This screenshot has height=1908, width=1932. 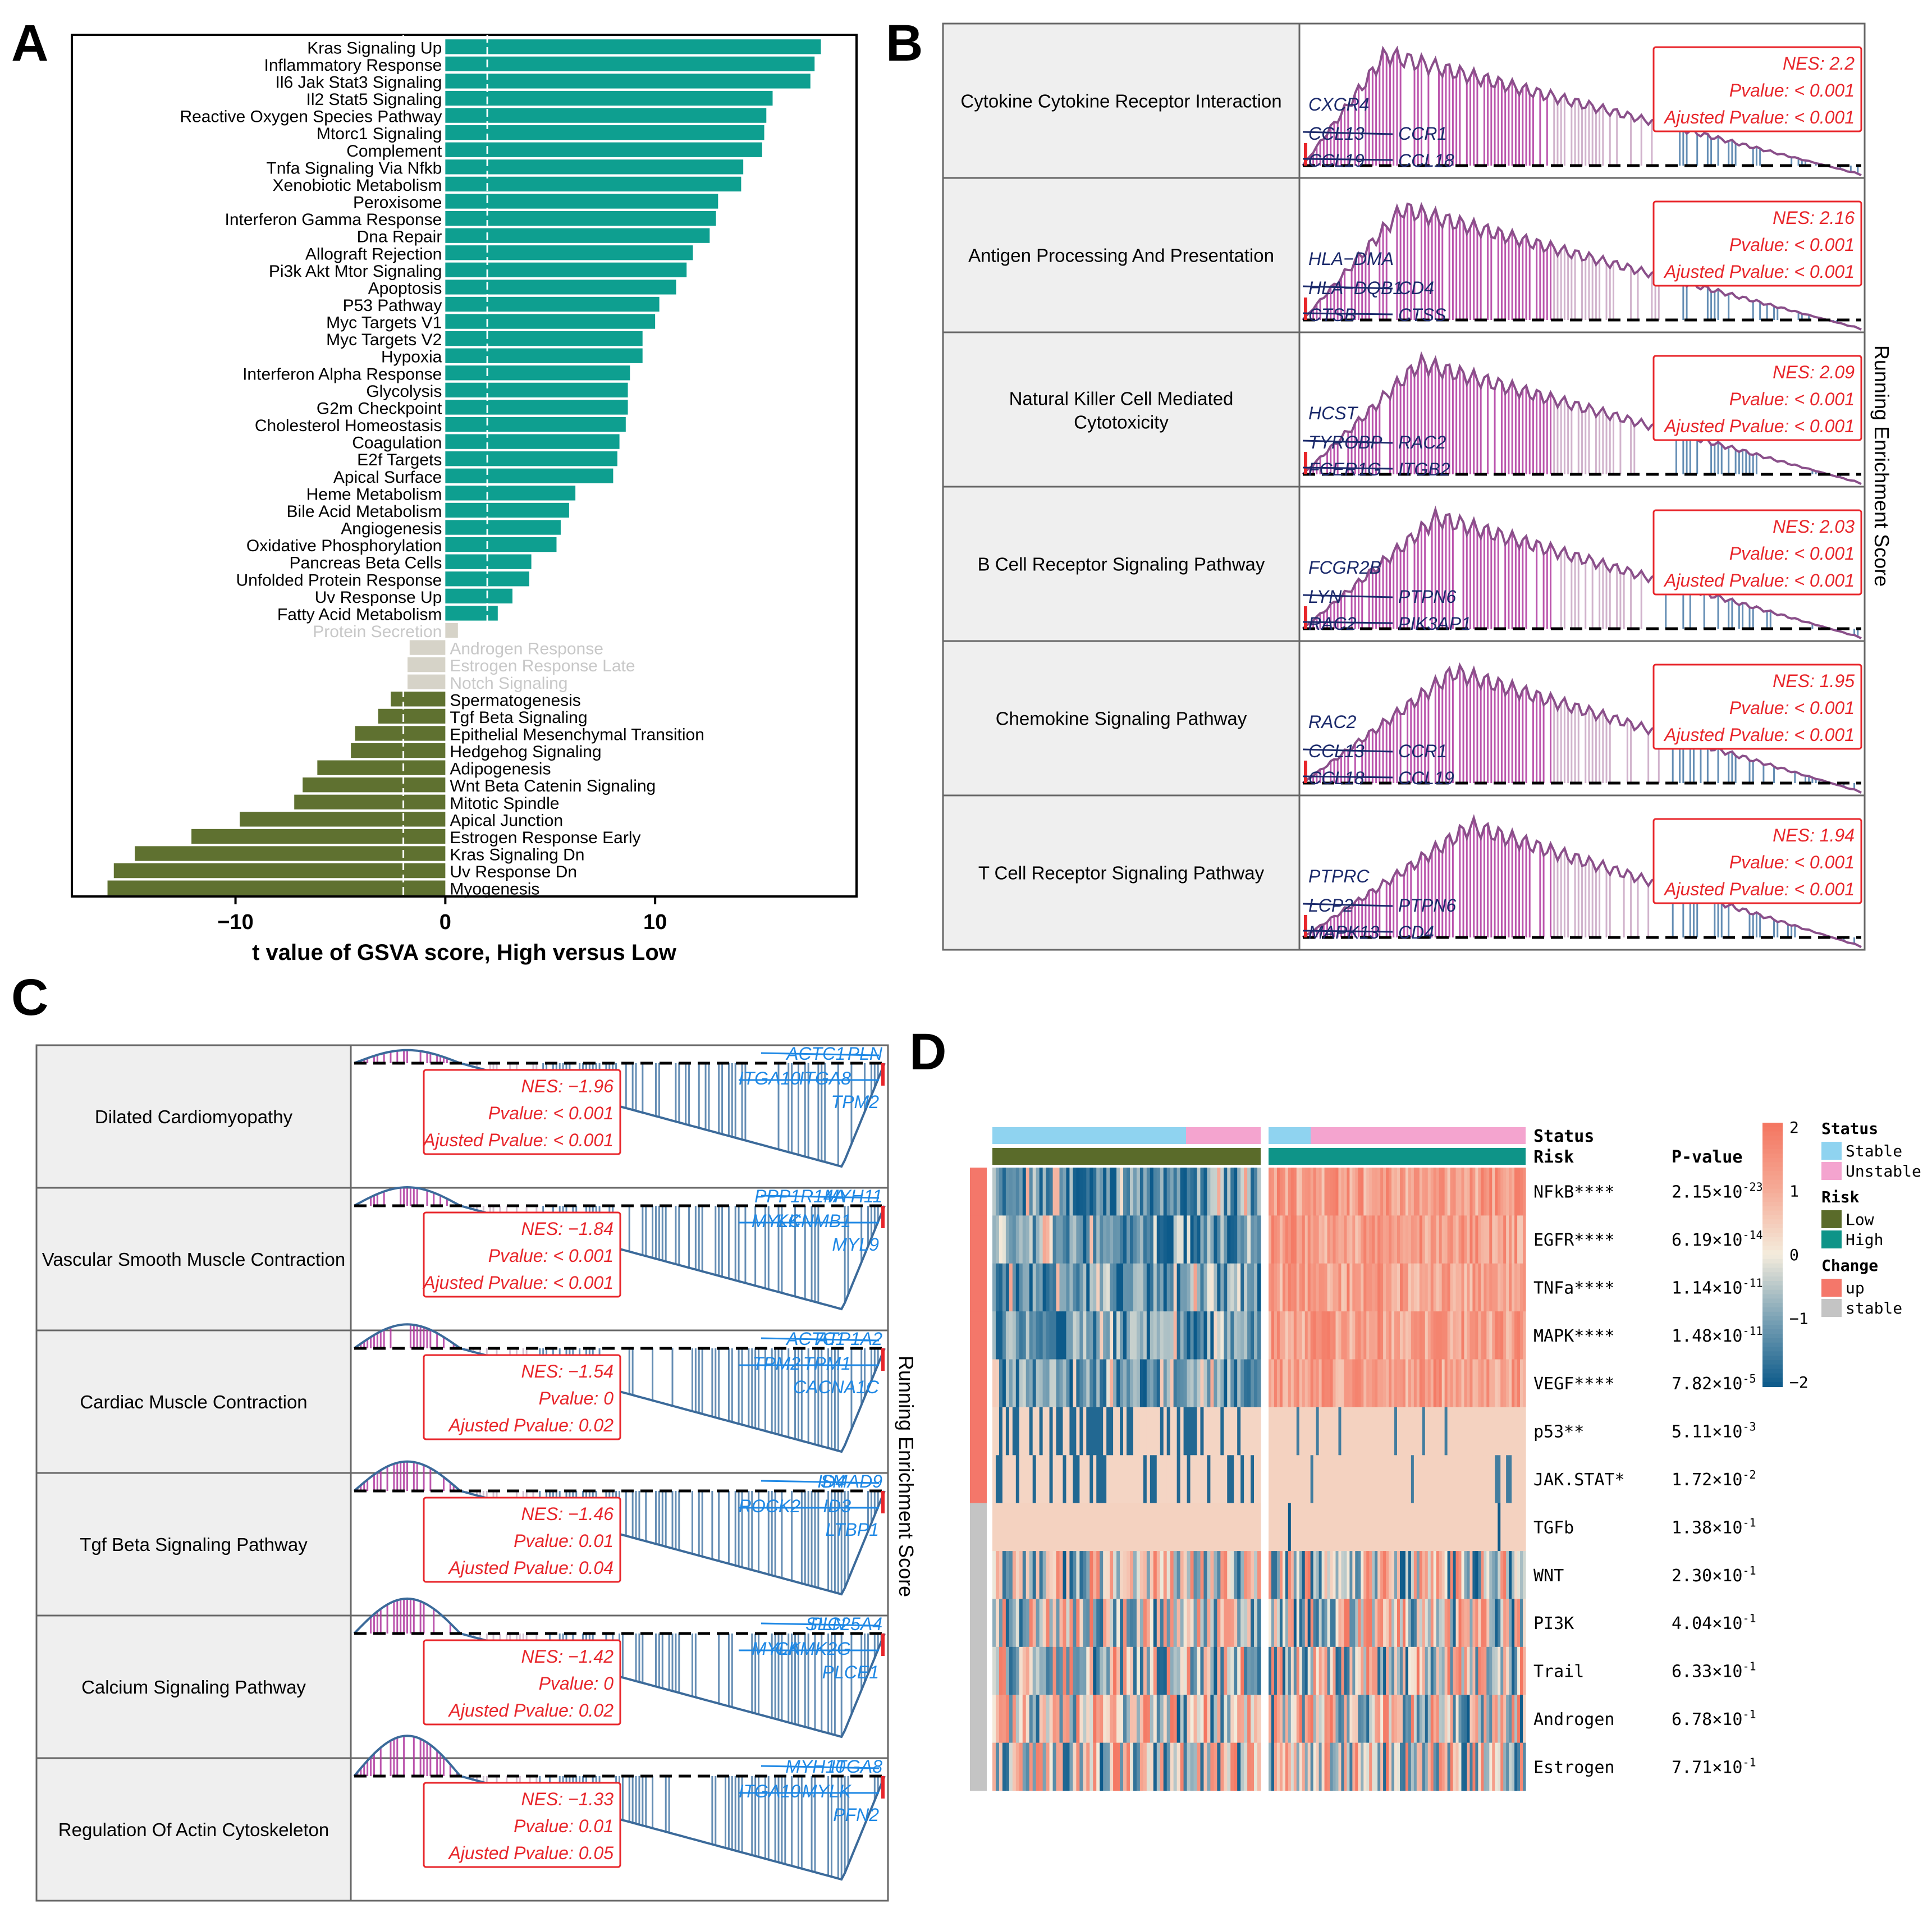 I want to click on panel-b-y-axis-title: Running Enrichment Score, so click(x=1881, y=466).